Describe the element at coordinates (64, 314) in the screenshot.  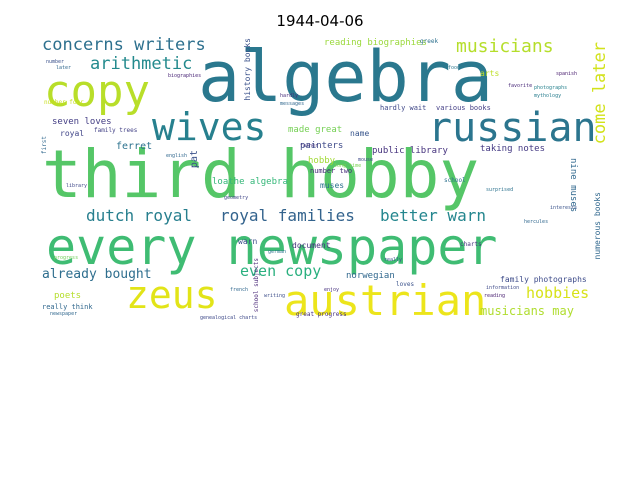
I see `word-newspaper: newspaper` at that location.